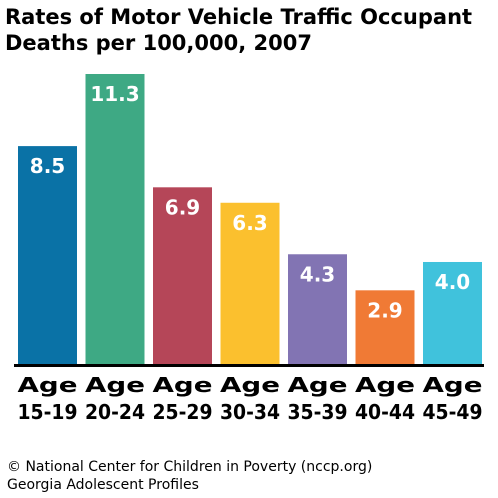 The width and height of the screenshot is (498, 498). I want to click on profile-line: Georgia Adolescent Profiles, so click(103, 485).